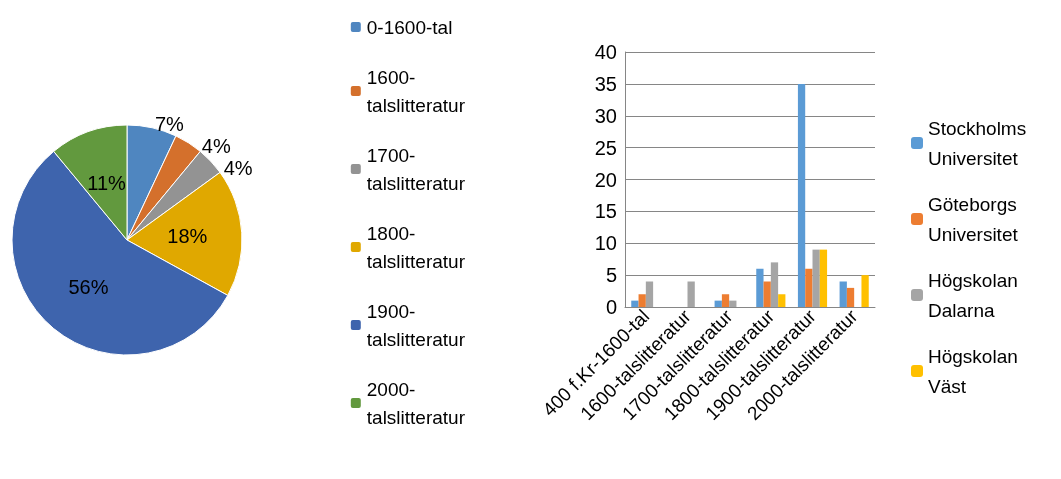 This screenshot has width=1061, height=479. Describe the element at coordinates (409, 27) in the screenshot. I see `legend-label: 0-1600-tal` at that location.